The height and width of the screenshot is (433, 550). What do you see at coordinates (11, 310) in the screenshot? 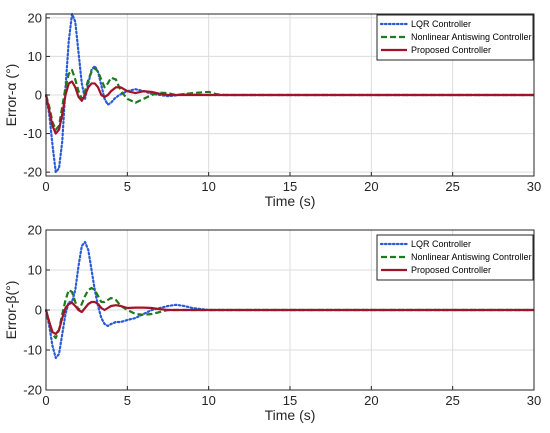
I see `y-axis-label: Error-β(°)` at bounding box center [11, 310].